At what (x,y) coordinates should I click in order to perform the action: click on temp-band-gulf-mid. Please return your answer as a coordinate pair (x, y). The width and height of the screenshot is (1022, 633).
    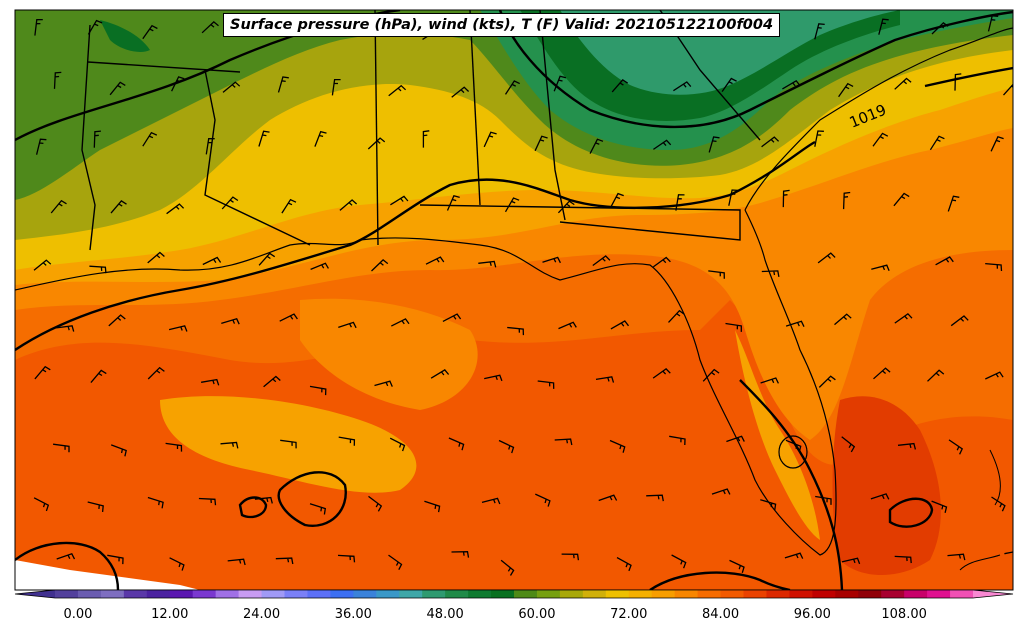
    Looking at the image, I should click on (389, 354).